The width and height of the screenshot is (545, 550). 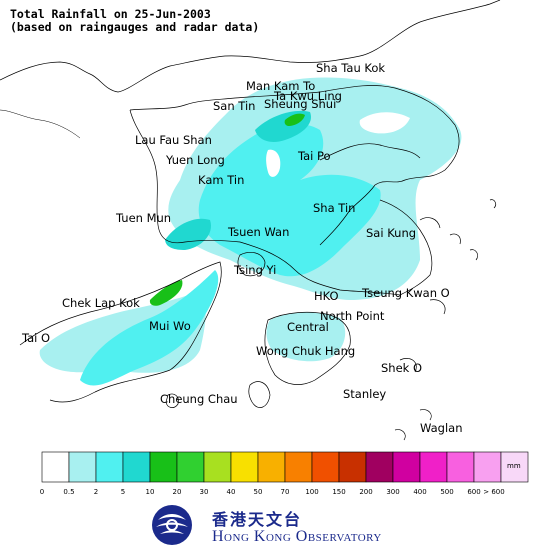 What do you see at coordinates (326, 296) in the screenshot?
I see `label-hko: HKO` at bounding box center [326, 296].